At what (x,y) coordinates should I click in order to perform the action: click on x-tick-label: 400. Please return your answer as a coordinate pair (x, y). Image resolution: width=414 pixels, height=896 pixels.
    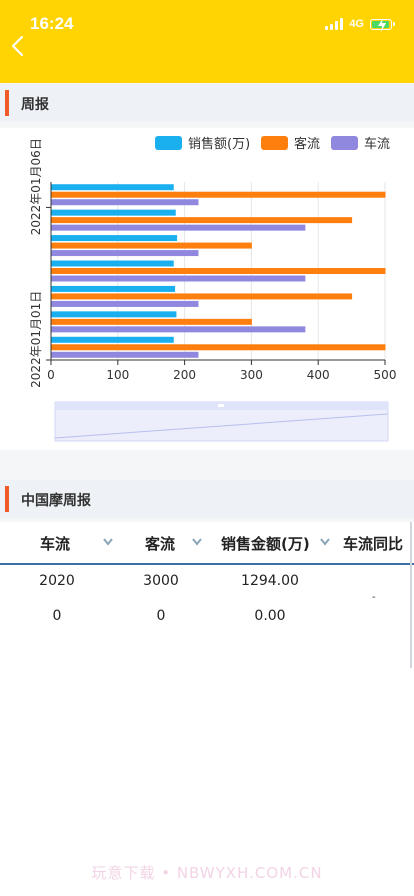
    Looking at the image, I should click on (318, 375).